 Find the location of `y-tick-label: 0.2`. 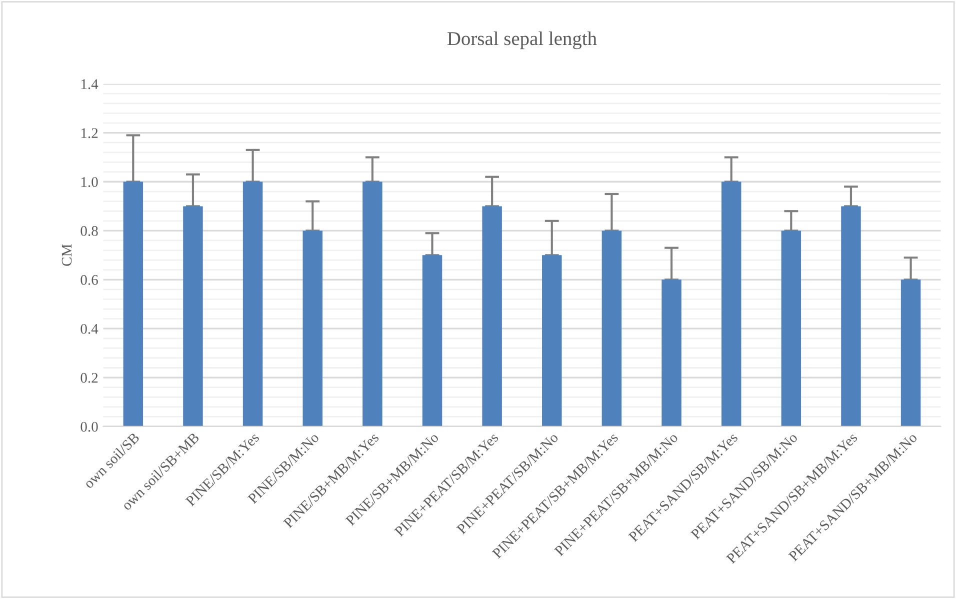

y-tick-label: 0.2 is located at coordinates (89, 377).